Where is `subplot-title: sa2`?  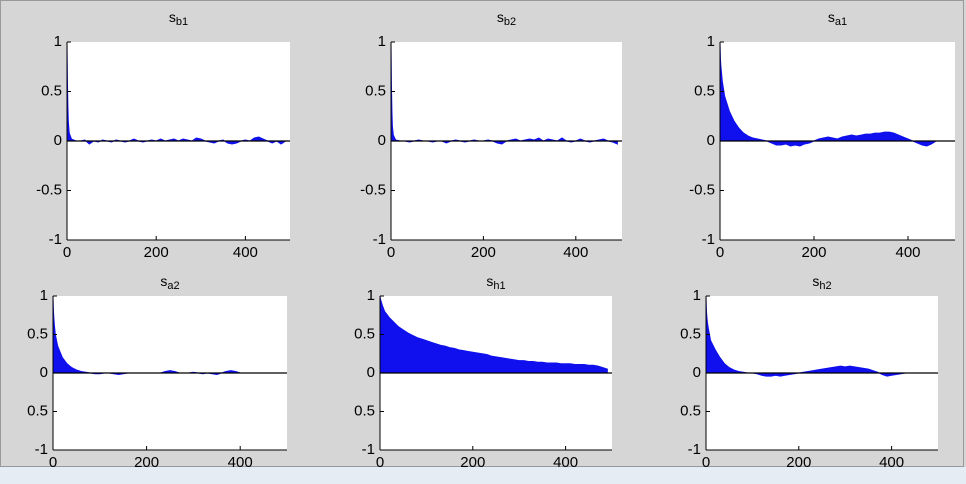 subplot-title: sa2 is located at coordinates (169, 282).